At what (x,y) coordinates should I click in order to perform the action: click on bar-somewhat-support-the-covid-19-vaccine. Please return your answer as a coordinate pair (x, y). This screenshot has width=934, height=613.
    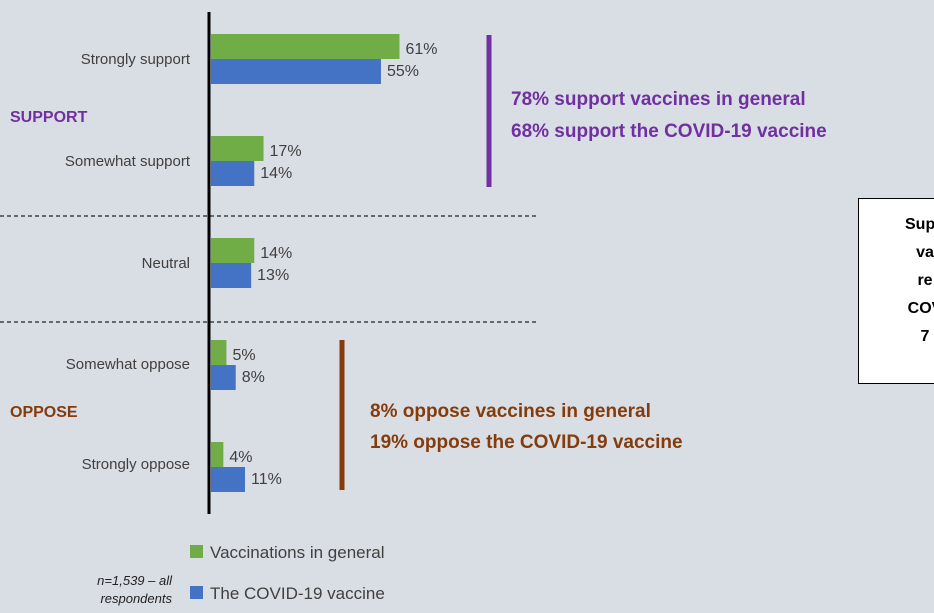
    Looking at the image, I should click on (233, 173).